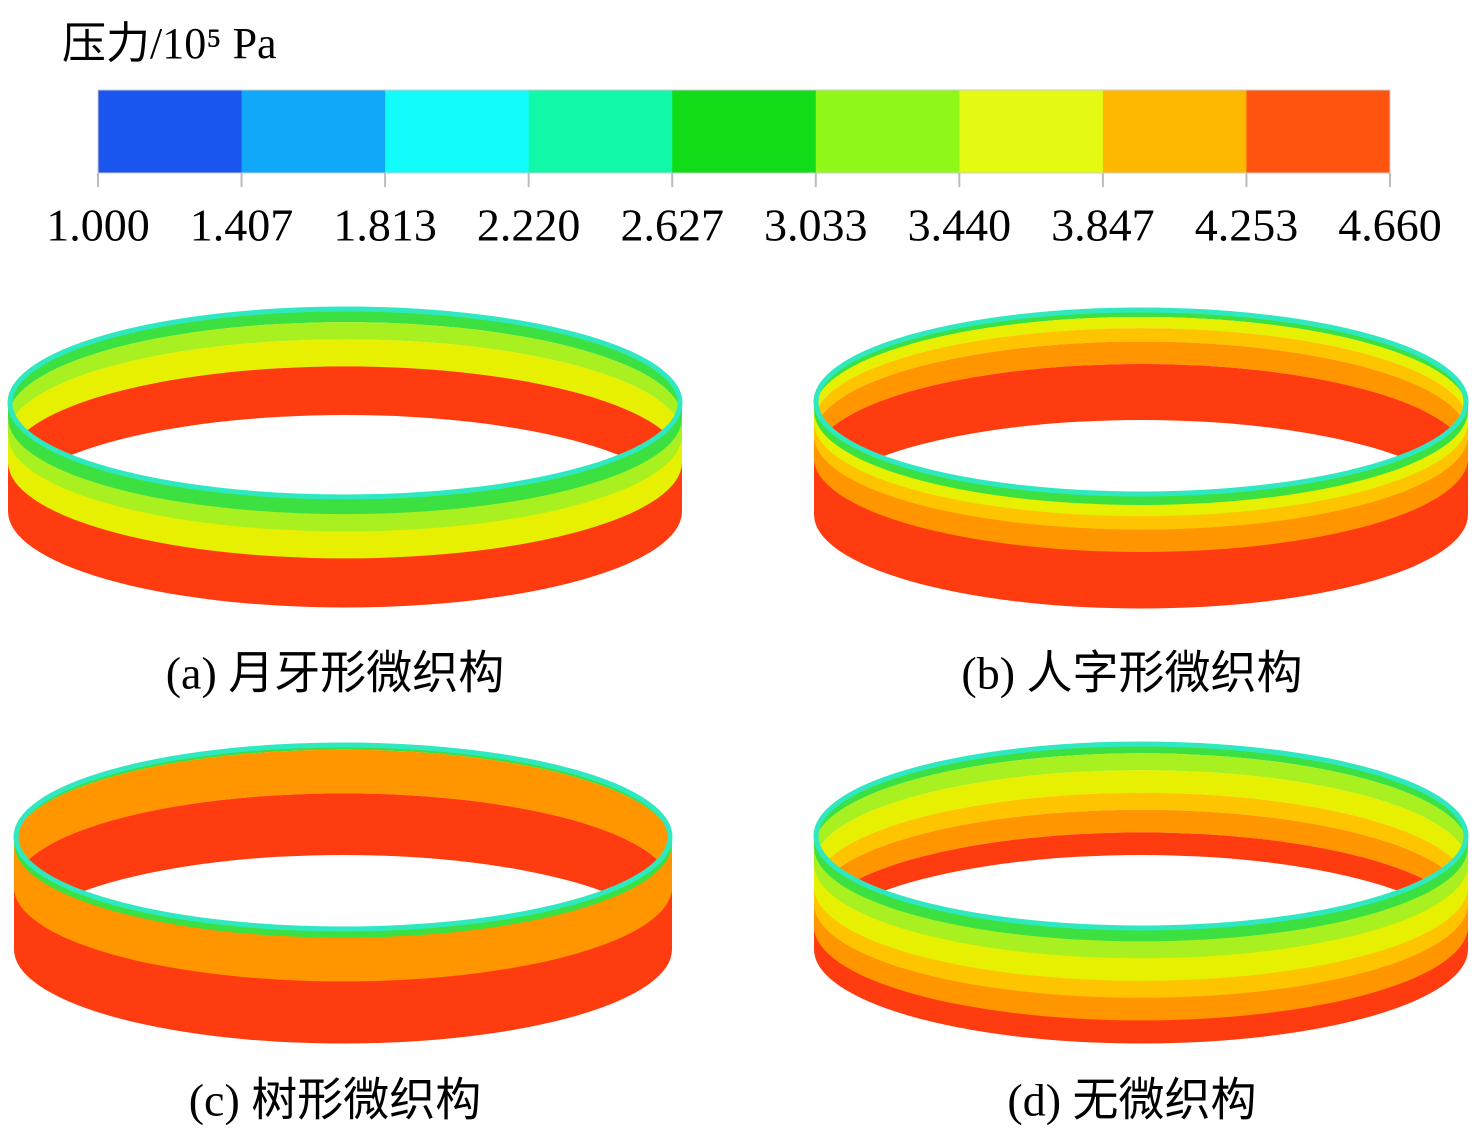  What do you see at coordinates (816, 225) in the screenshot?
I see `colorbar-tick-label: 3.033` at bounding box center [816, 225].